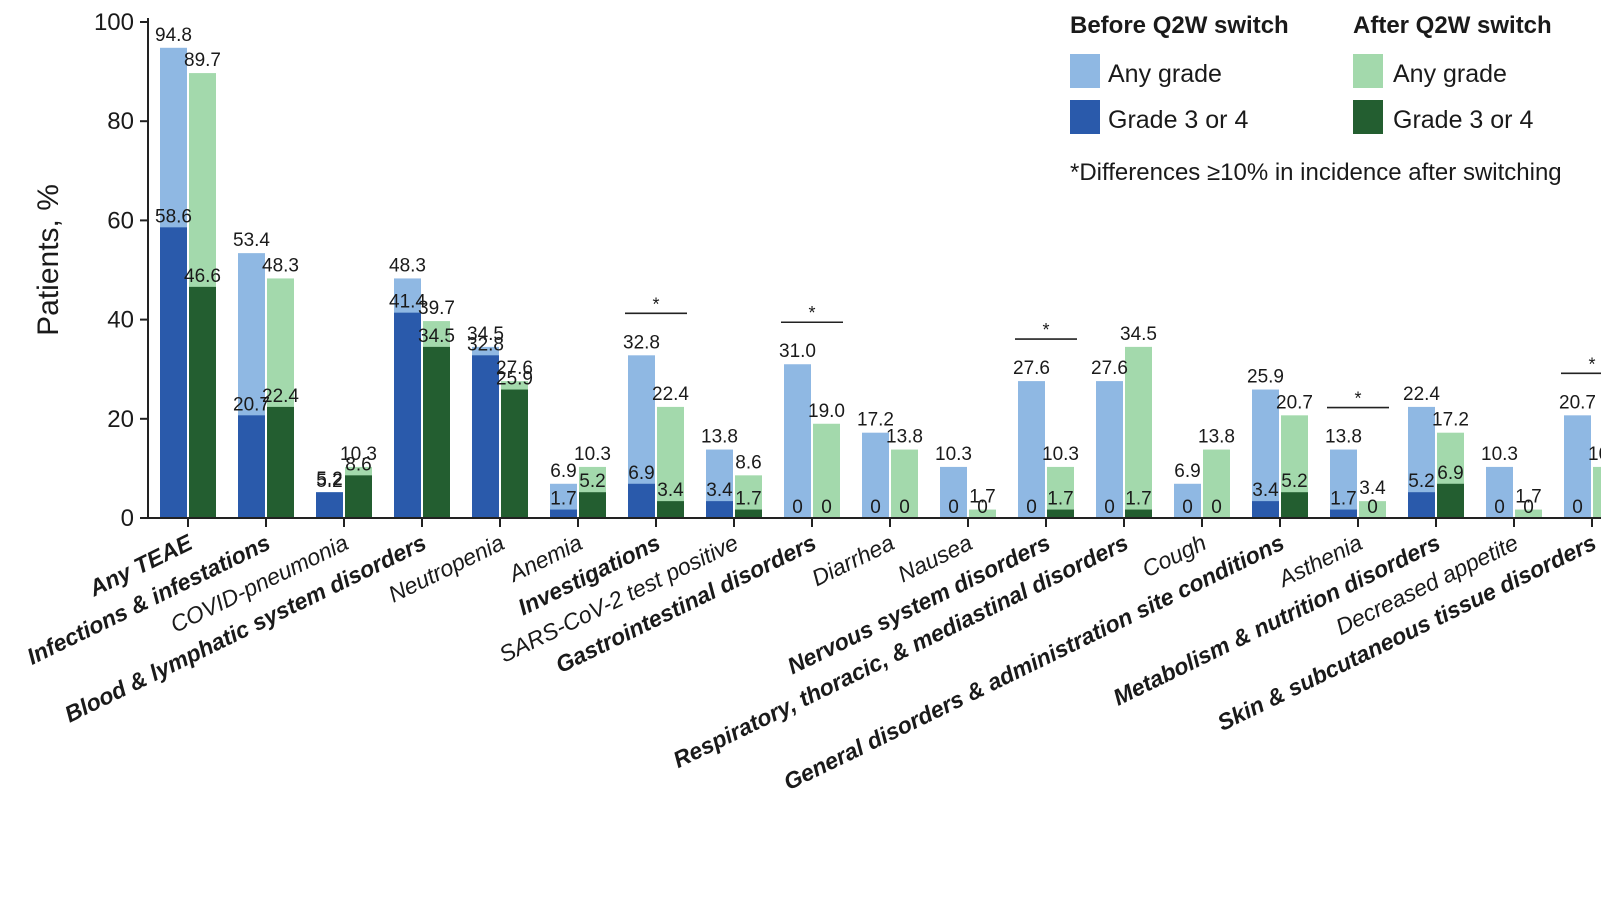 The height and width of the screenshot is (915, 1601). I want to click on category-group: 27.6 34.5 0 1.7, so click(1124, 421).